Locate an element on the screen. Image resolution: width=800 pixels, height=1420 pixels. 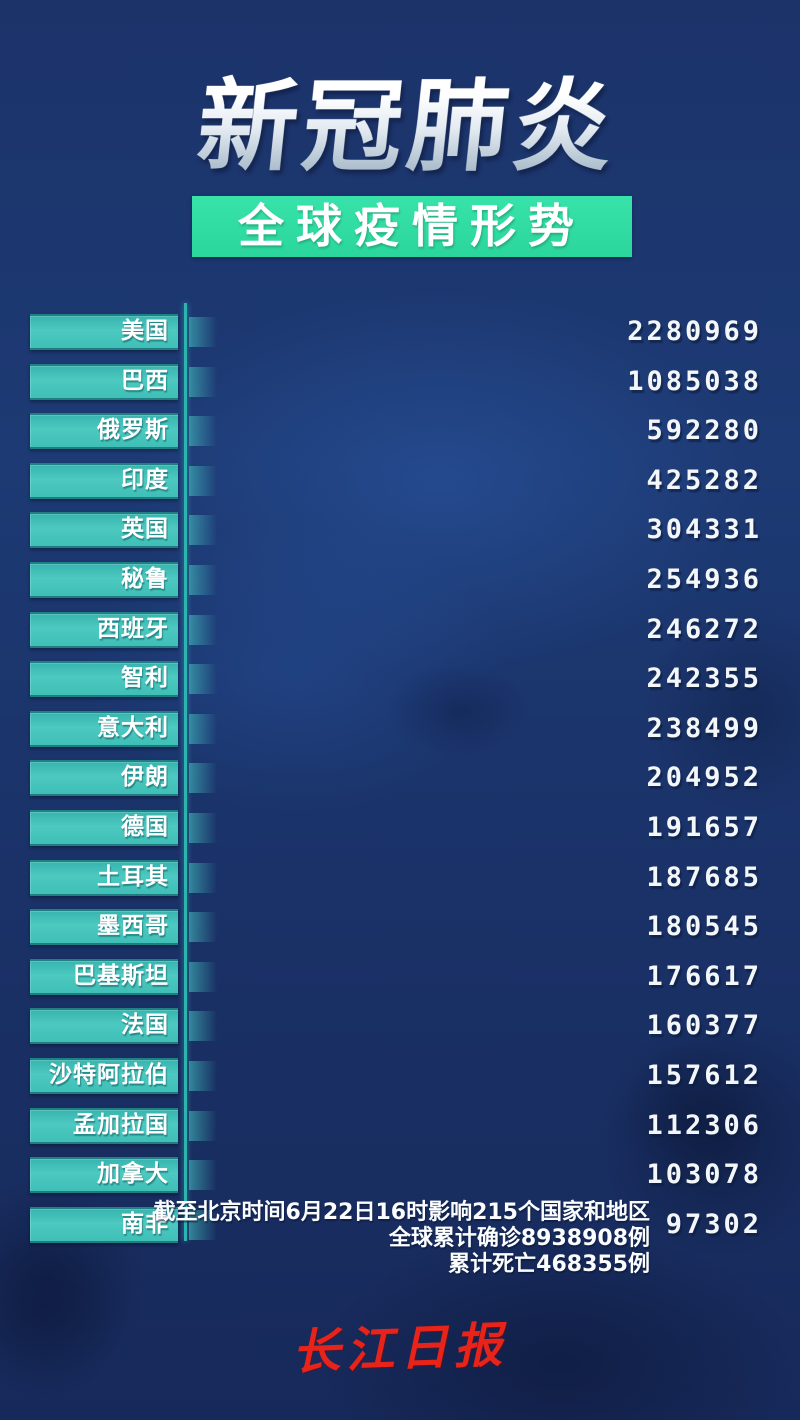
country-name: 印度 is located at coordinates (145, 479).